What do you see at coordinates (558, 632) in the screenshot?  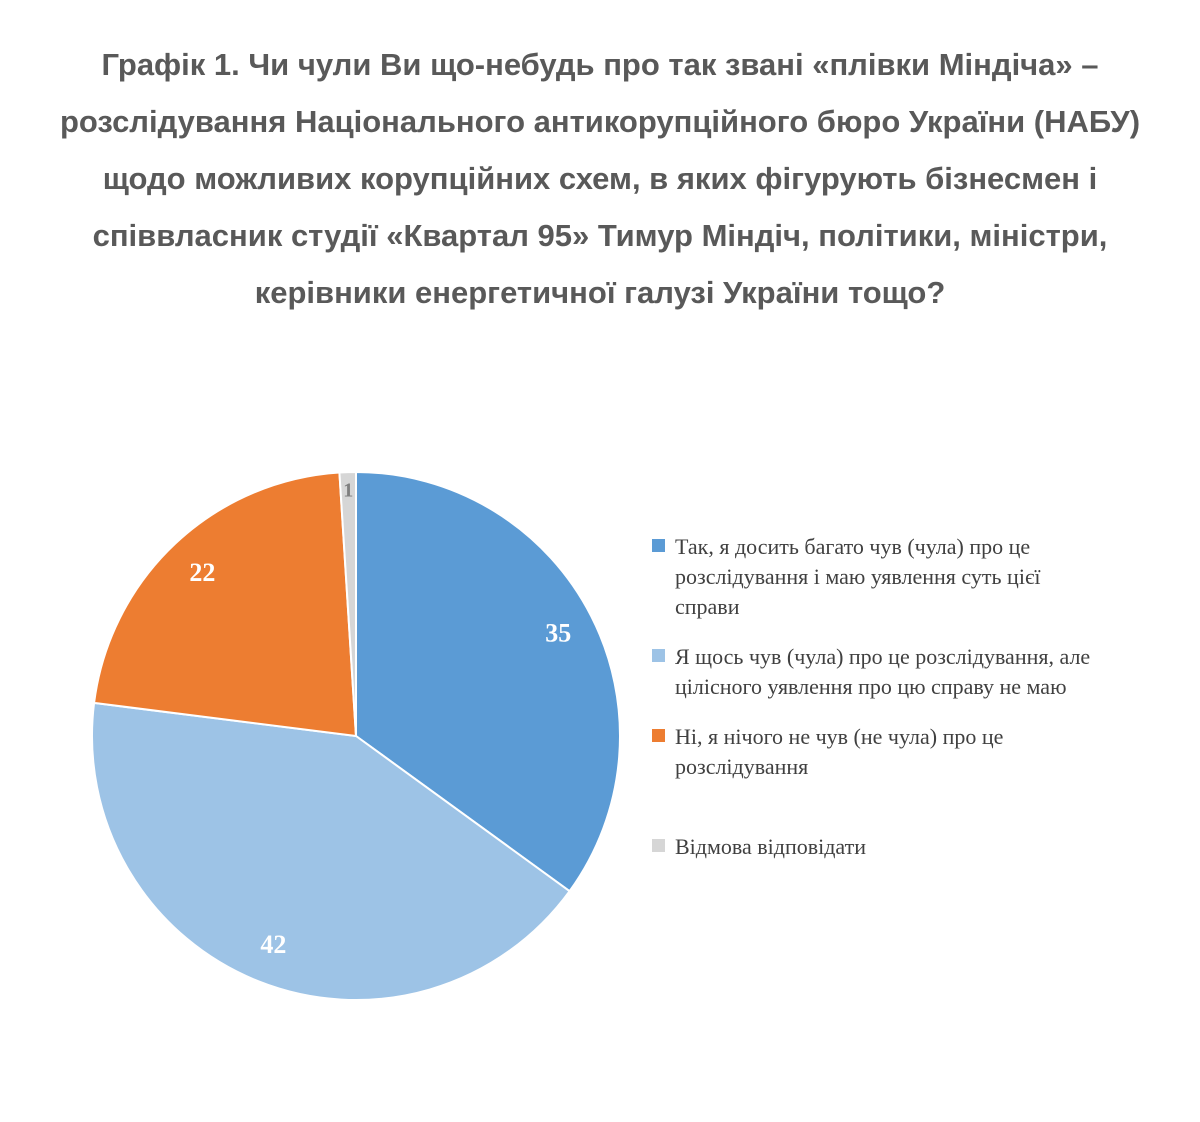 I see `pie-value-label: 35` at bounding box center [558, 632].